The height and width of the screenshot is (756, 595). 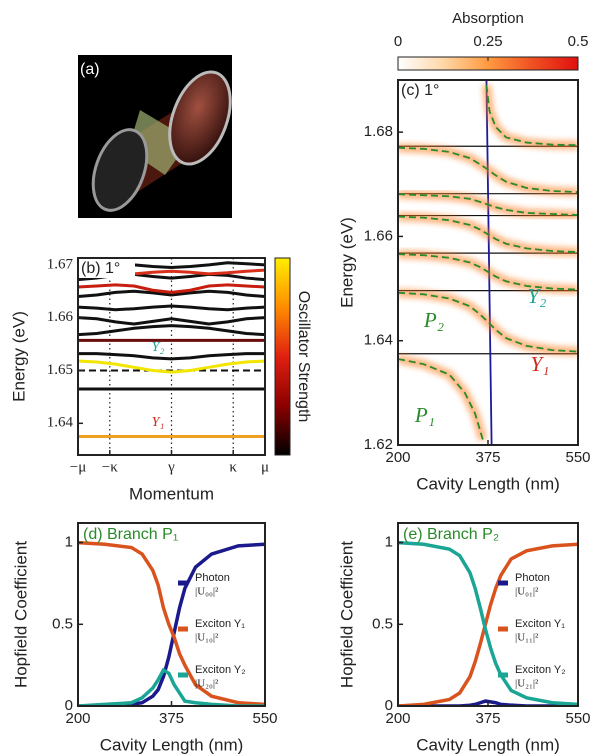 What do you see at coordinates (90, 69) in the screenshot?
I see `panel-label: (a)` at bounding box center [90, 69].